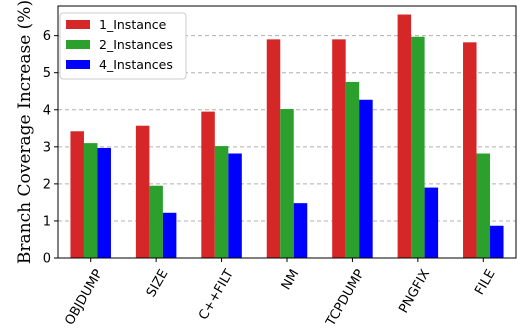 The height and width of the screenshot is (334, 524). I want to click on y-axis-ticks: 0 1 2 3 4 5 6, so click(50, 148).